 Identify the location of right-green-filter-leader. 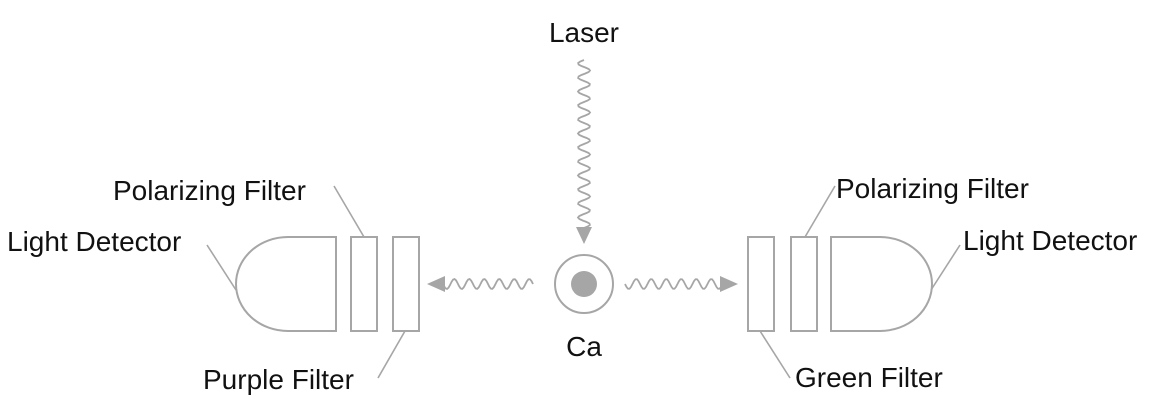
(775, 354).